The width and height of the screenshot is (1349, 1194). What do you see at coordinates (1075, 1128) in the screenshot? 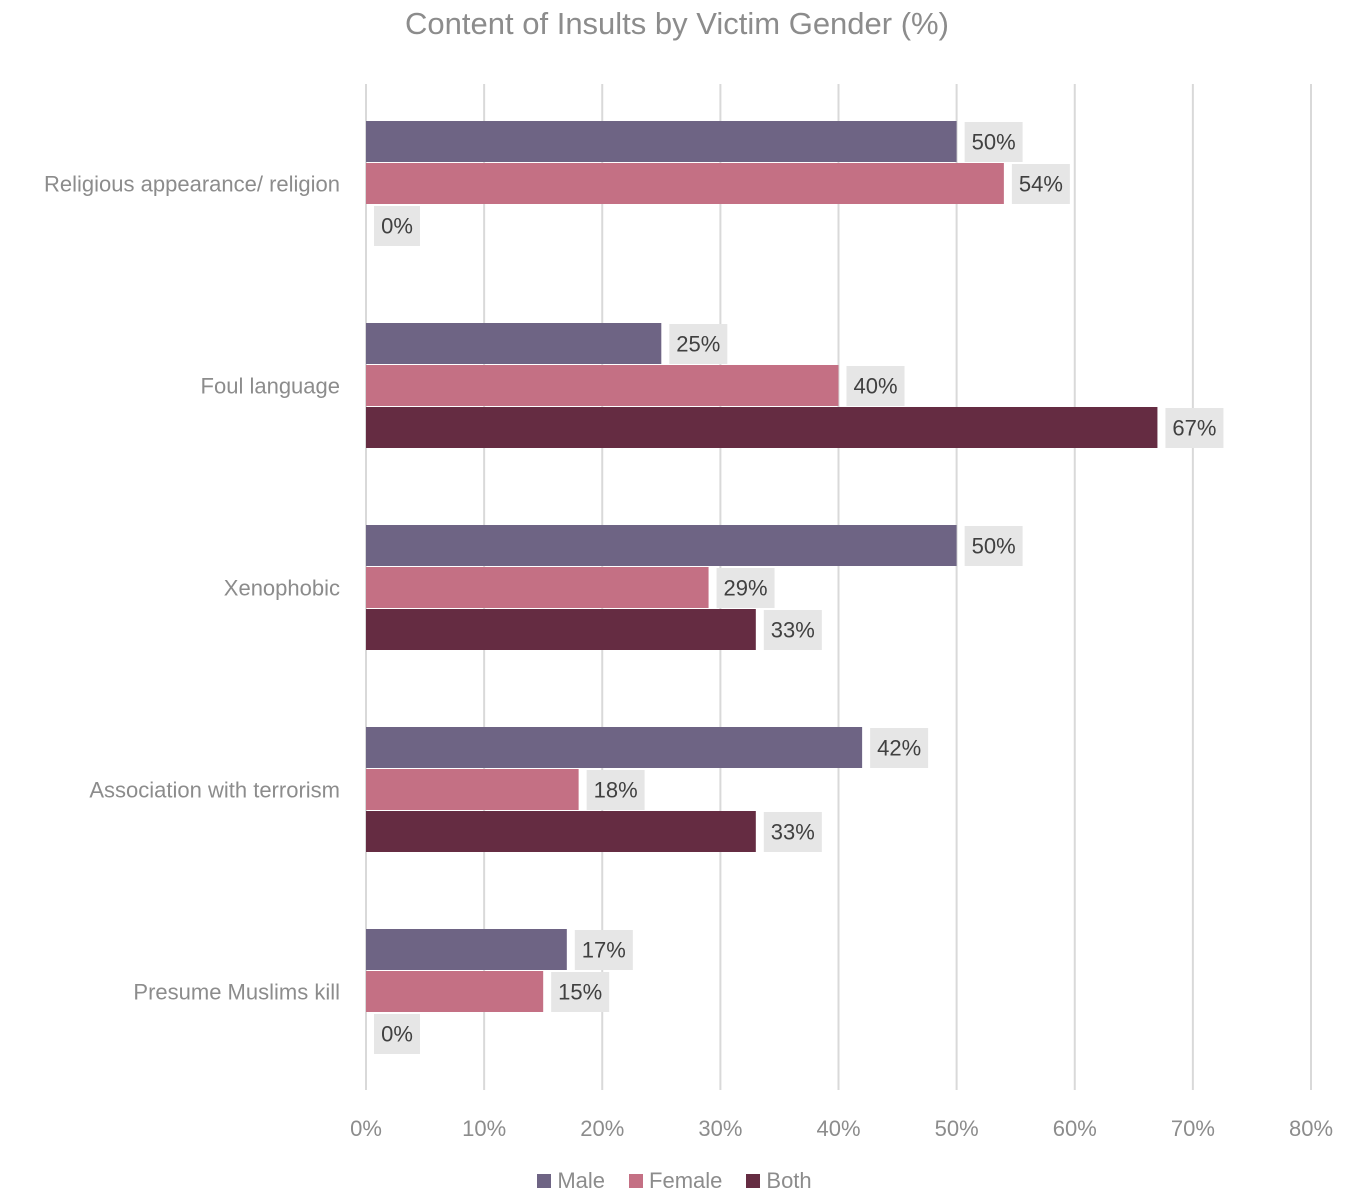
I see `x-tick-label: 60%` at bounding box center [1075, 1128].